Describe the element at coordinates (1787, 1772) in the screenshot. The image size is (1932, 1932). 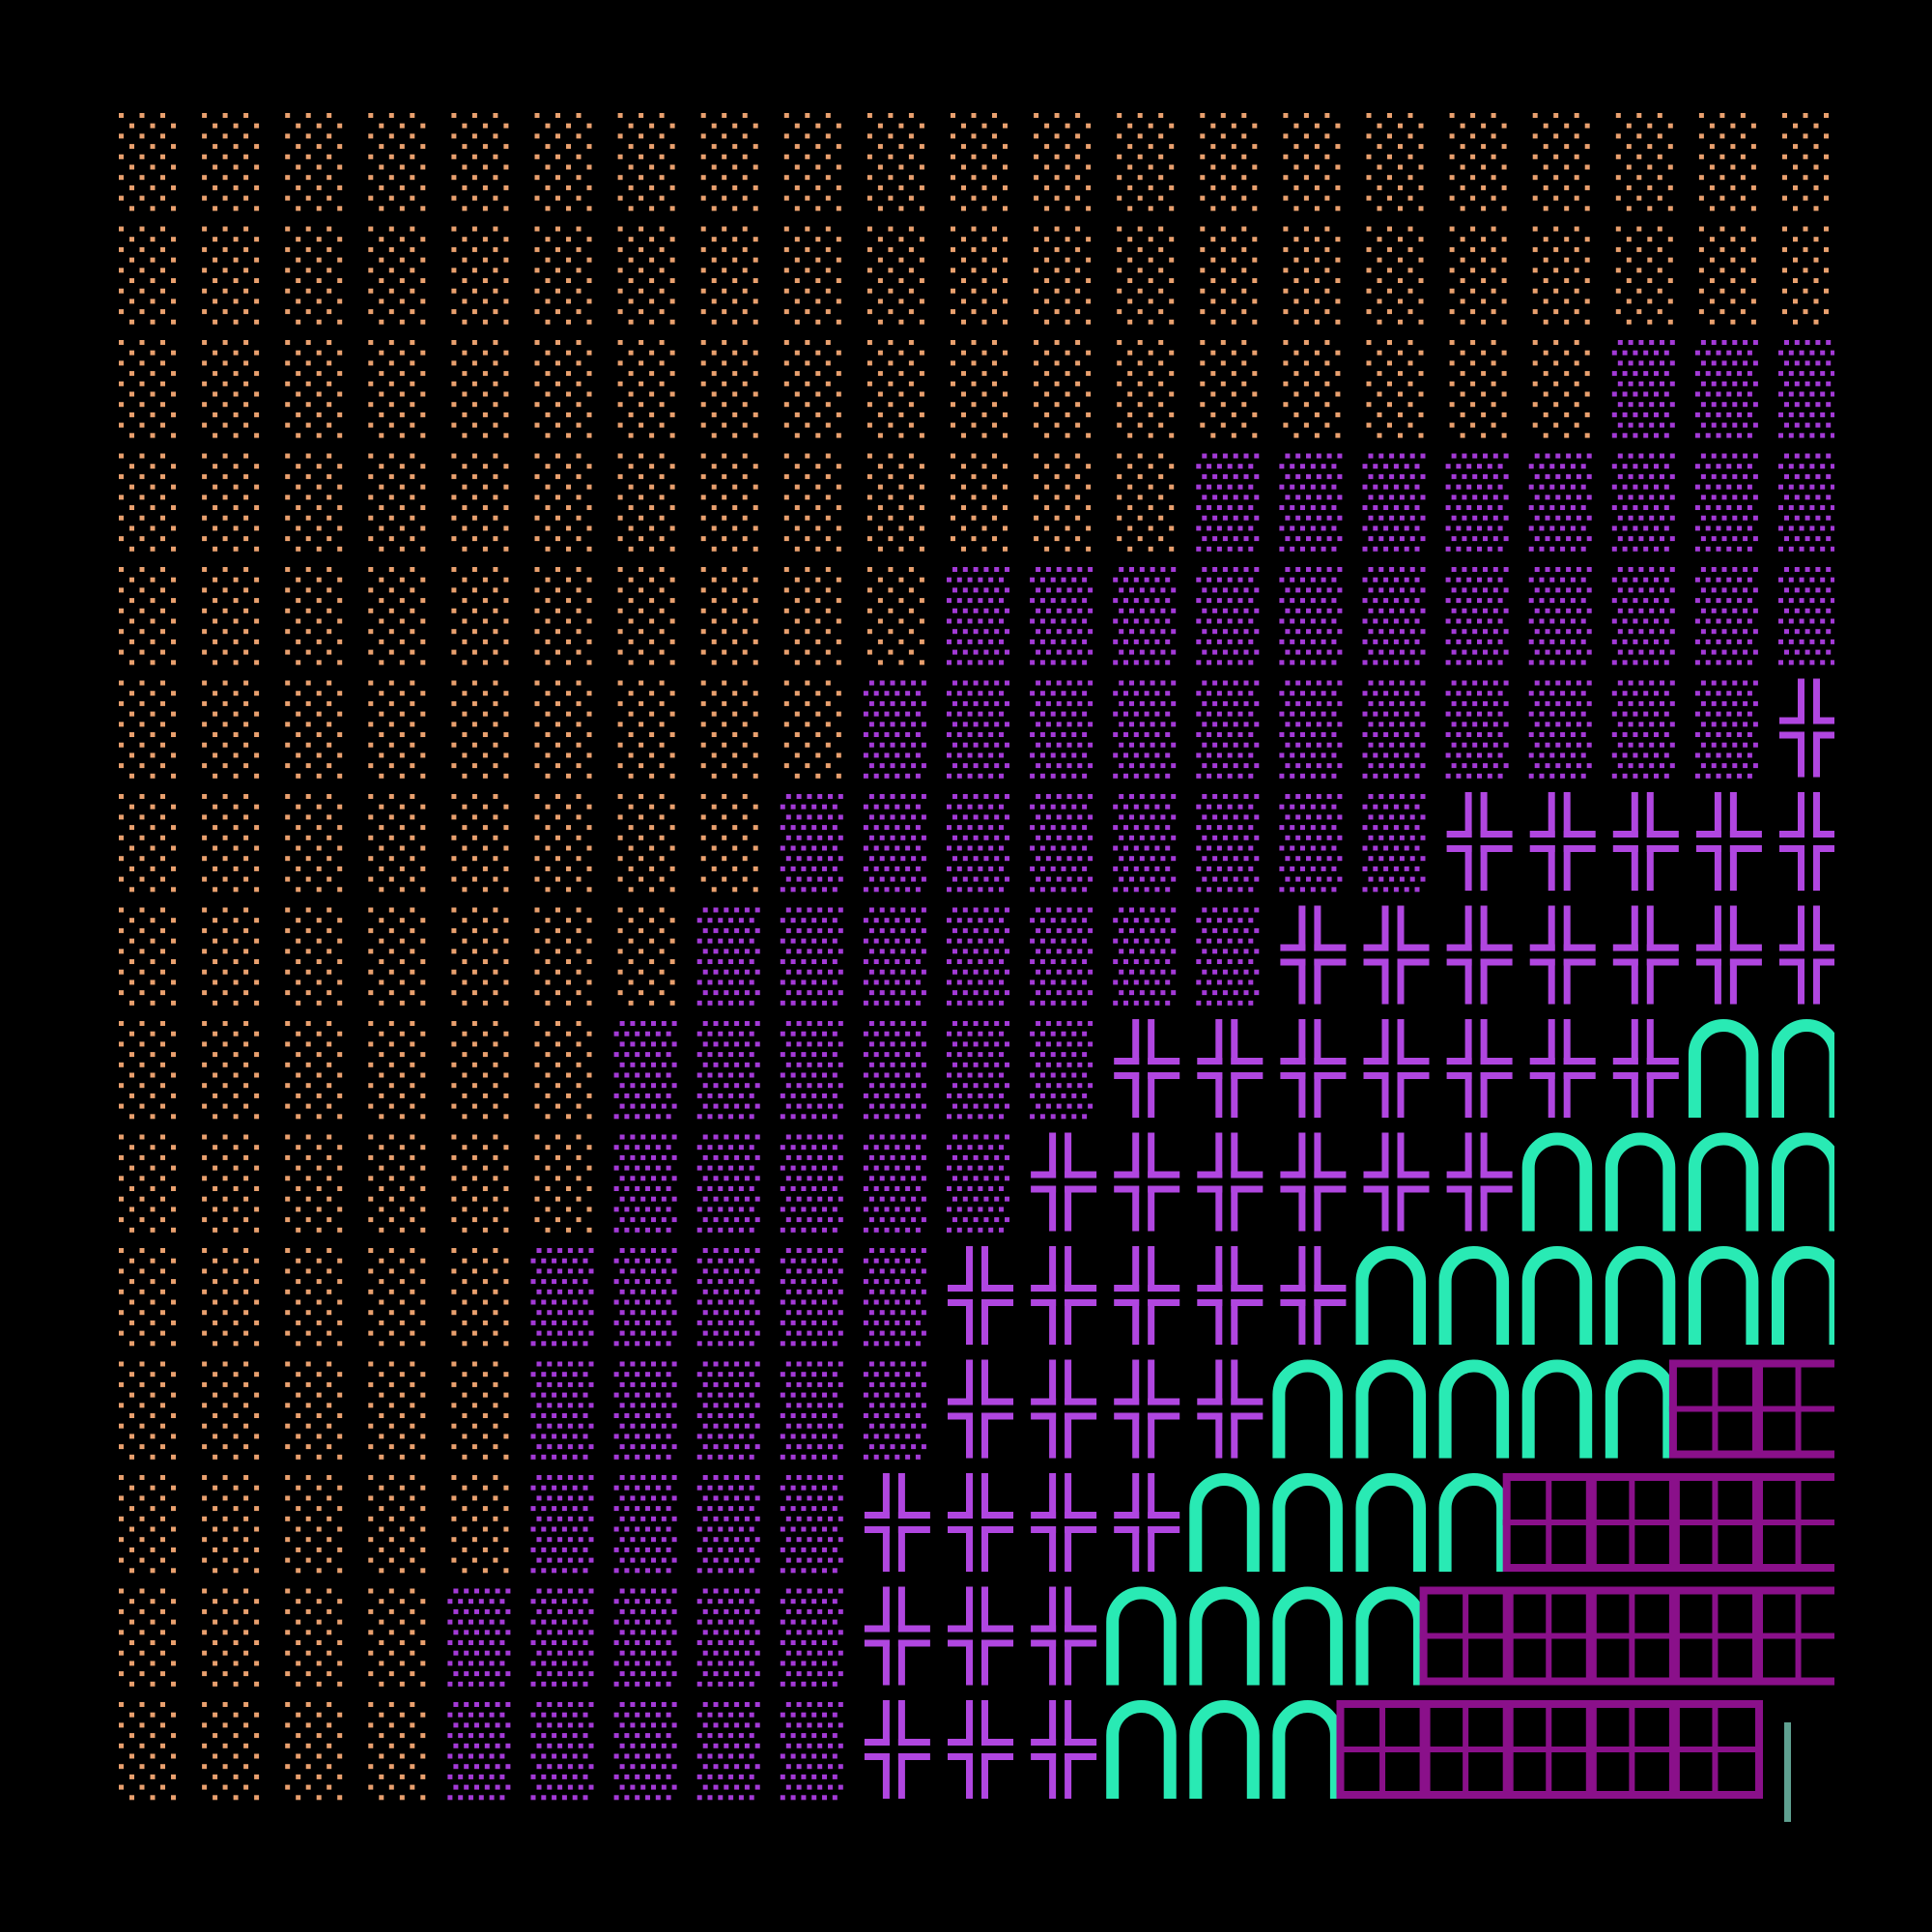
I see `text-cursor` at that location.